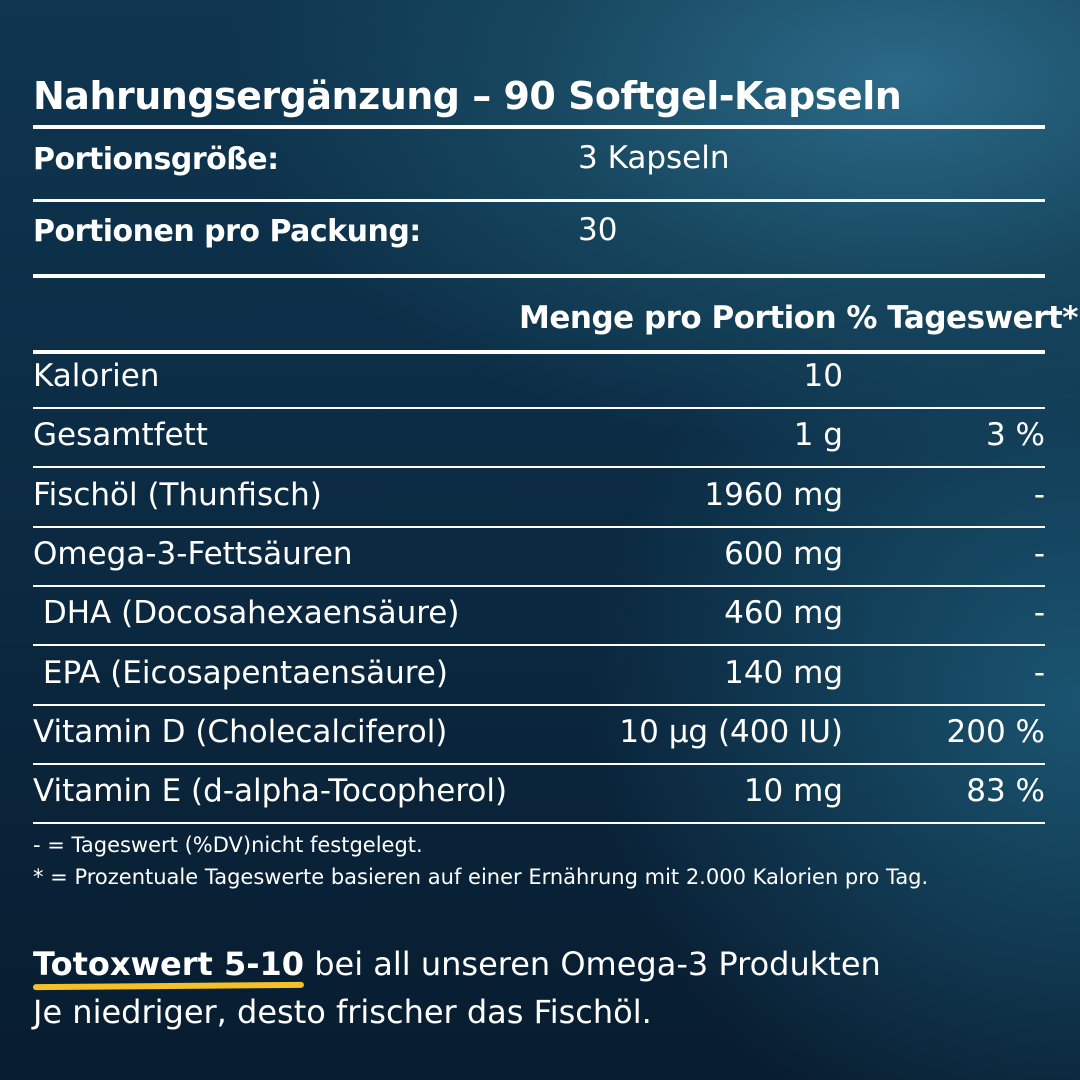 The image size is (1080, 1080). I want to click on nutrient-daily-value: 200 %, so click(995, 731).